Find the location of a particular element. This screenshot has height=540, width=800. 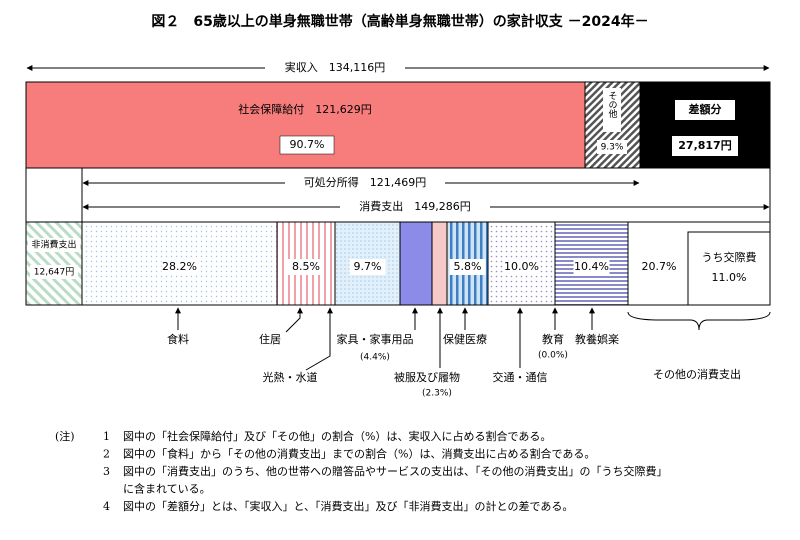

note-number: 4 is located at coordinates (106, 506).